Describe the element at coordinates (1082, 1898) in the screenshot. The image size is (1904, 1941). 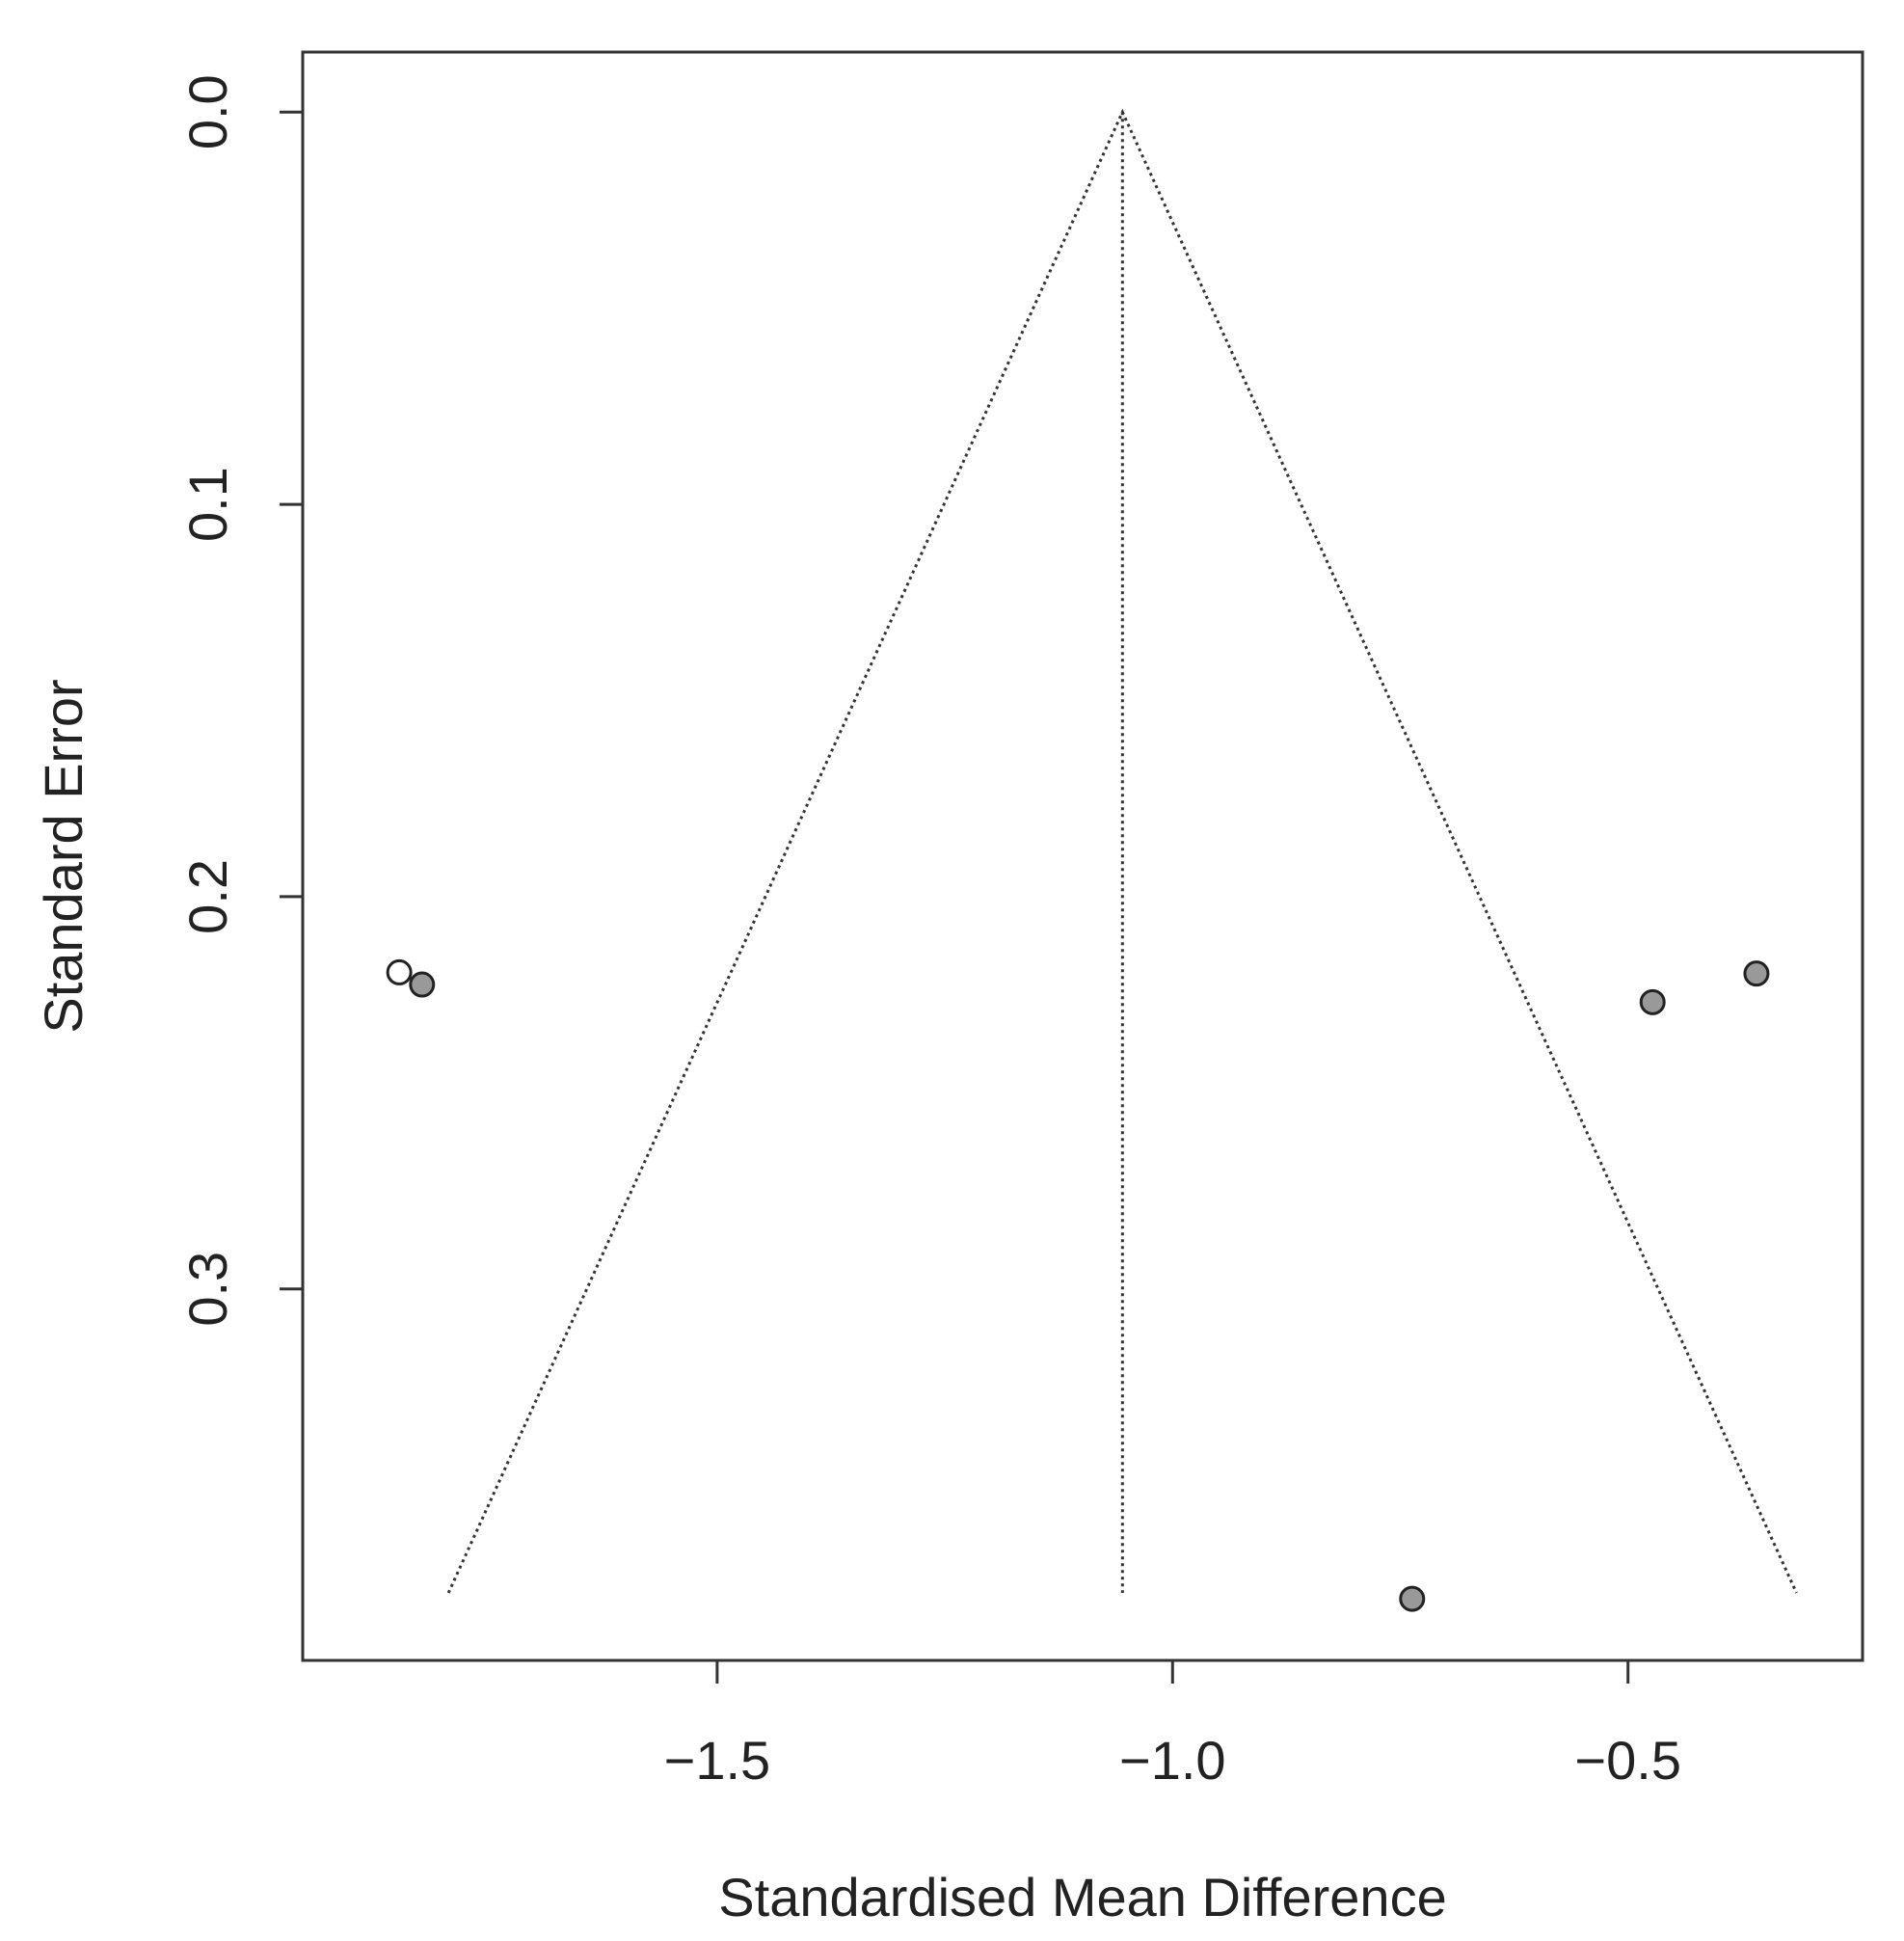
I see `x-axis-title: Standardised Mean Difference` at that location.